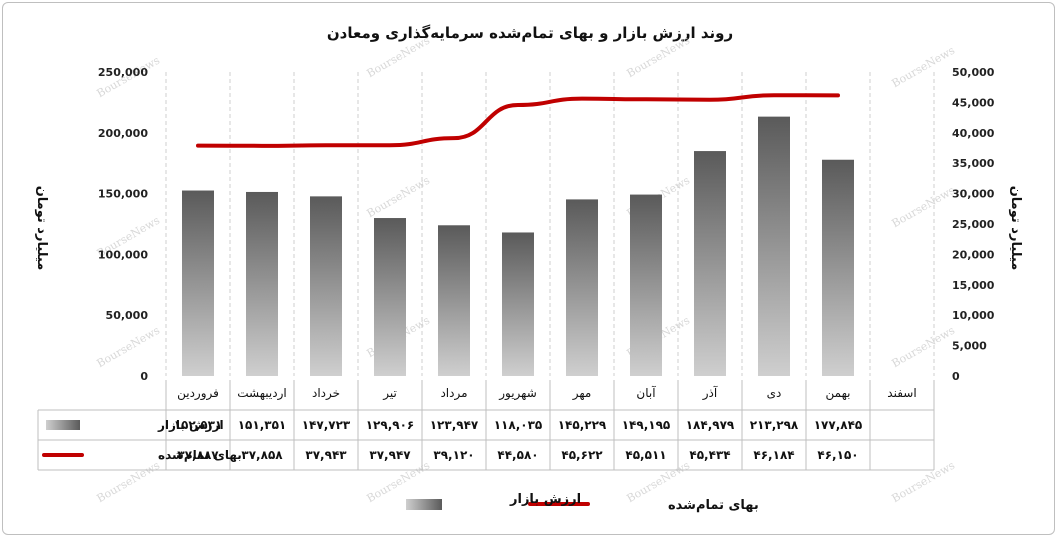 Image resolution: width=1061 pixels, height=541 pixels. Describe the element at coordinates (582, 393) in the screenshot. I see `category-label: مهر` at that location.